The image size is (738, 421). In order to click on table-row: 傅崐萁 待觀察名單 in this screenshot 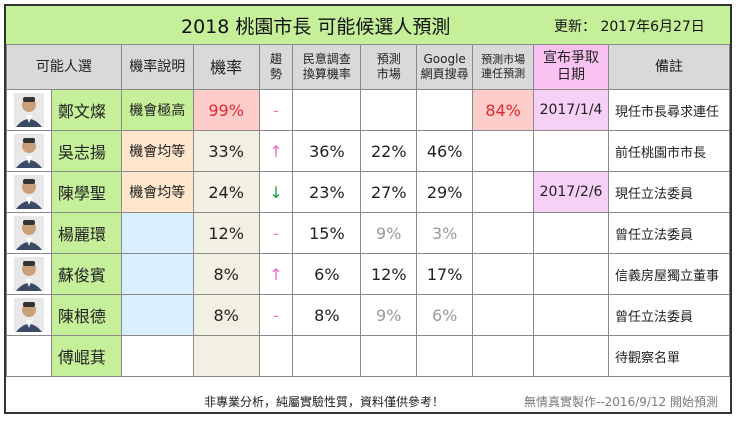, I will do `click(368, 356)`.